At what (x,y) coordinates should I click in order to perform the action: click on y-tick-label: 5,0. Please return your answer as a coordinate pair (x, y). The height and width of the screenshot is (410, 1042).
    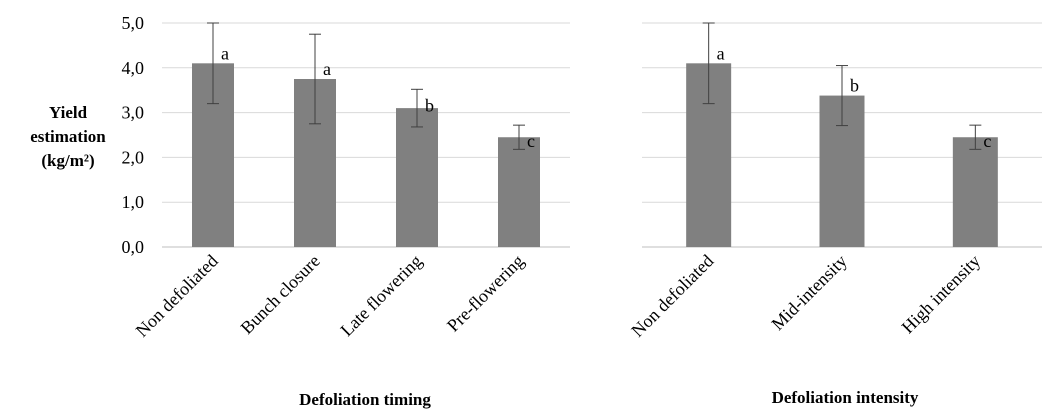
    Looking at the image, I should click on (133, 23).